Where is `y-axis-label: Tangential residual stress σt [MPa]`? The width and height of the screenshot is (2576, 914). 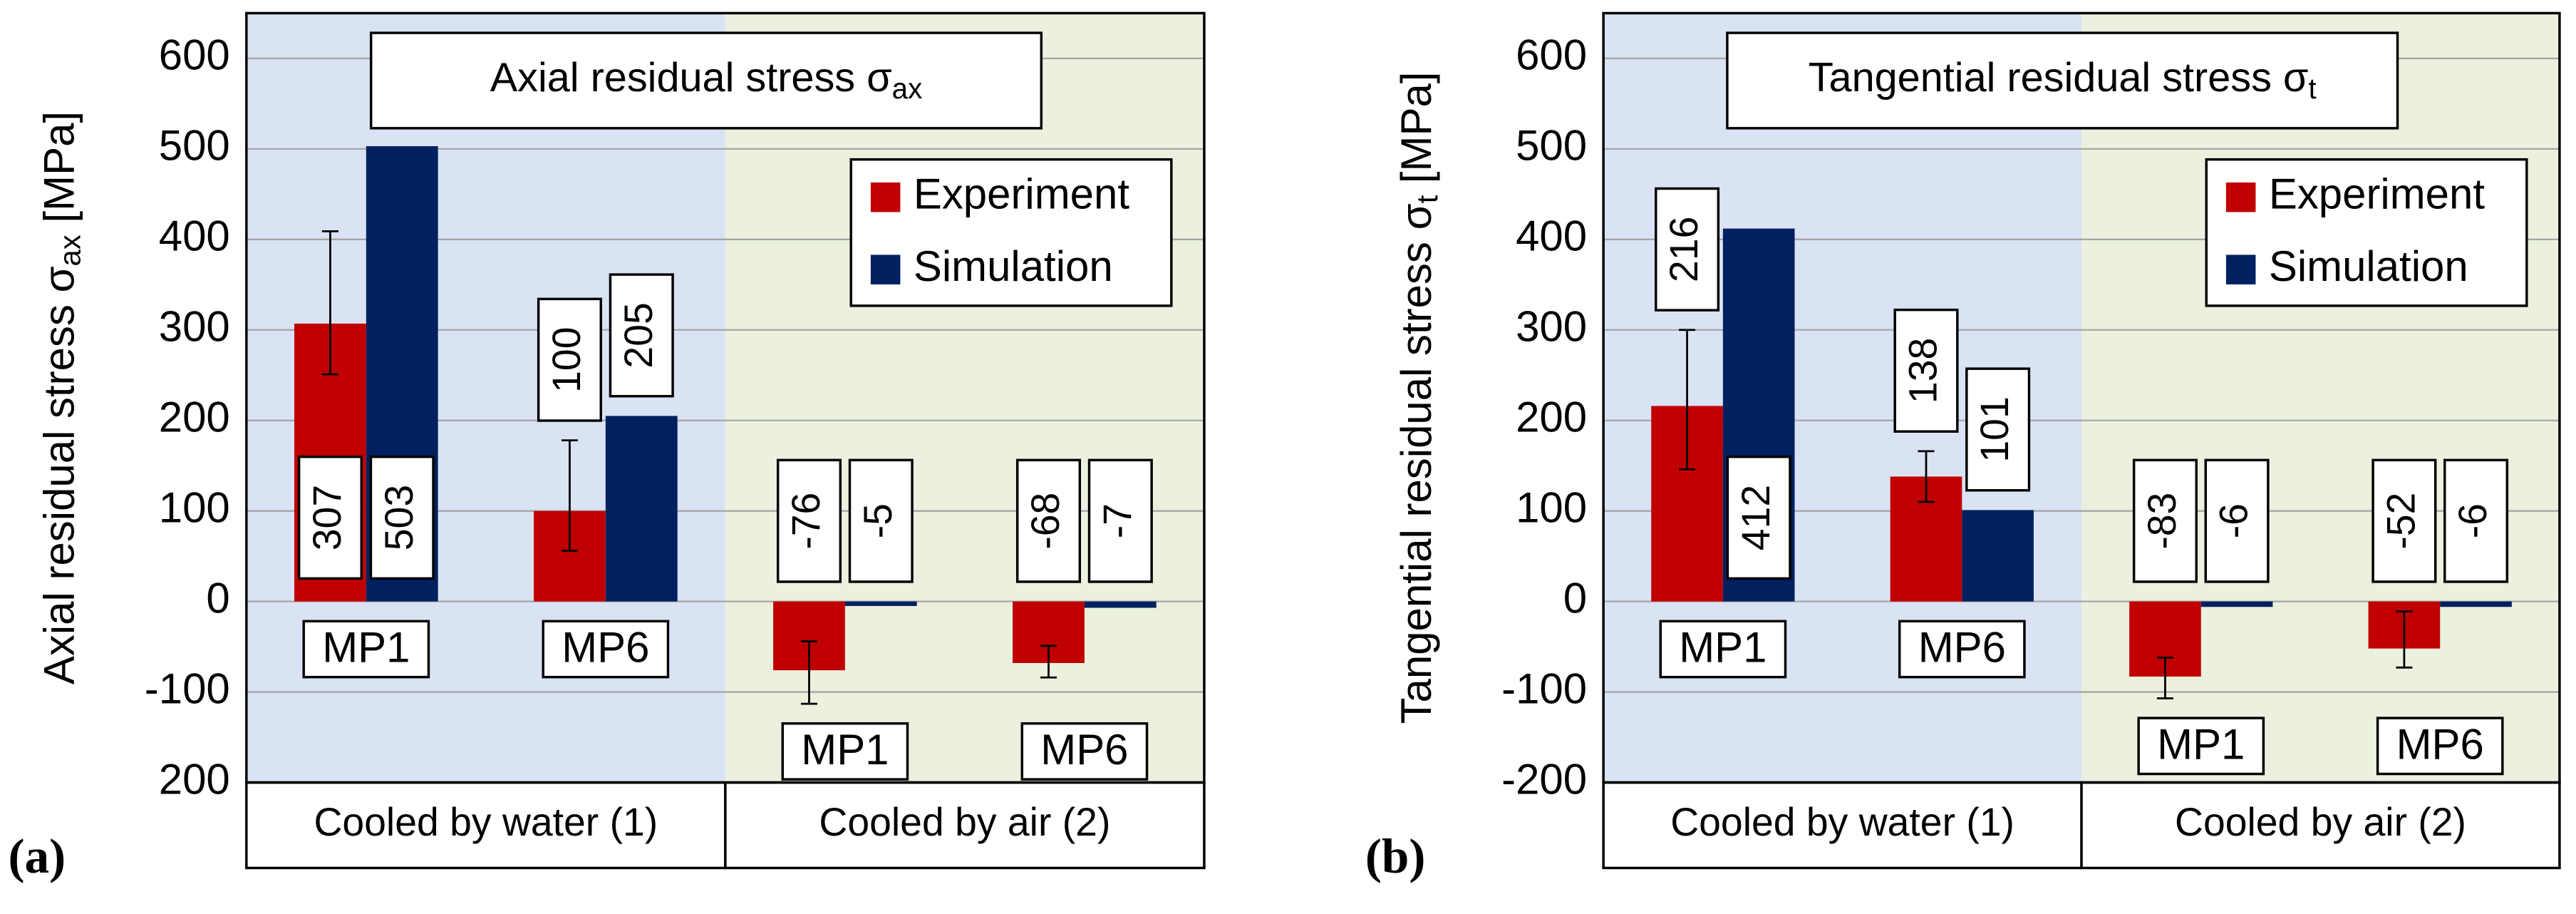
y-axis-label: Tangential residual stress σt [MPa] is located at coordinates (1418, 398).